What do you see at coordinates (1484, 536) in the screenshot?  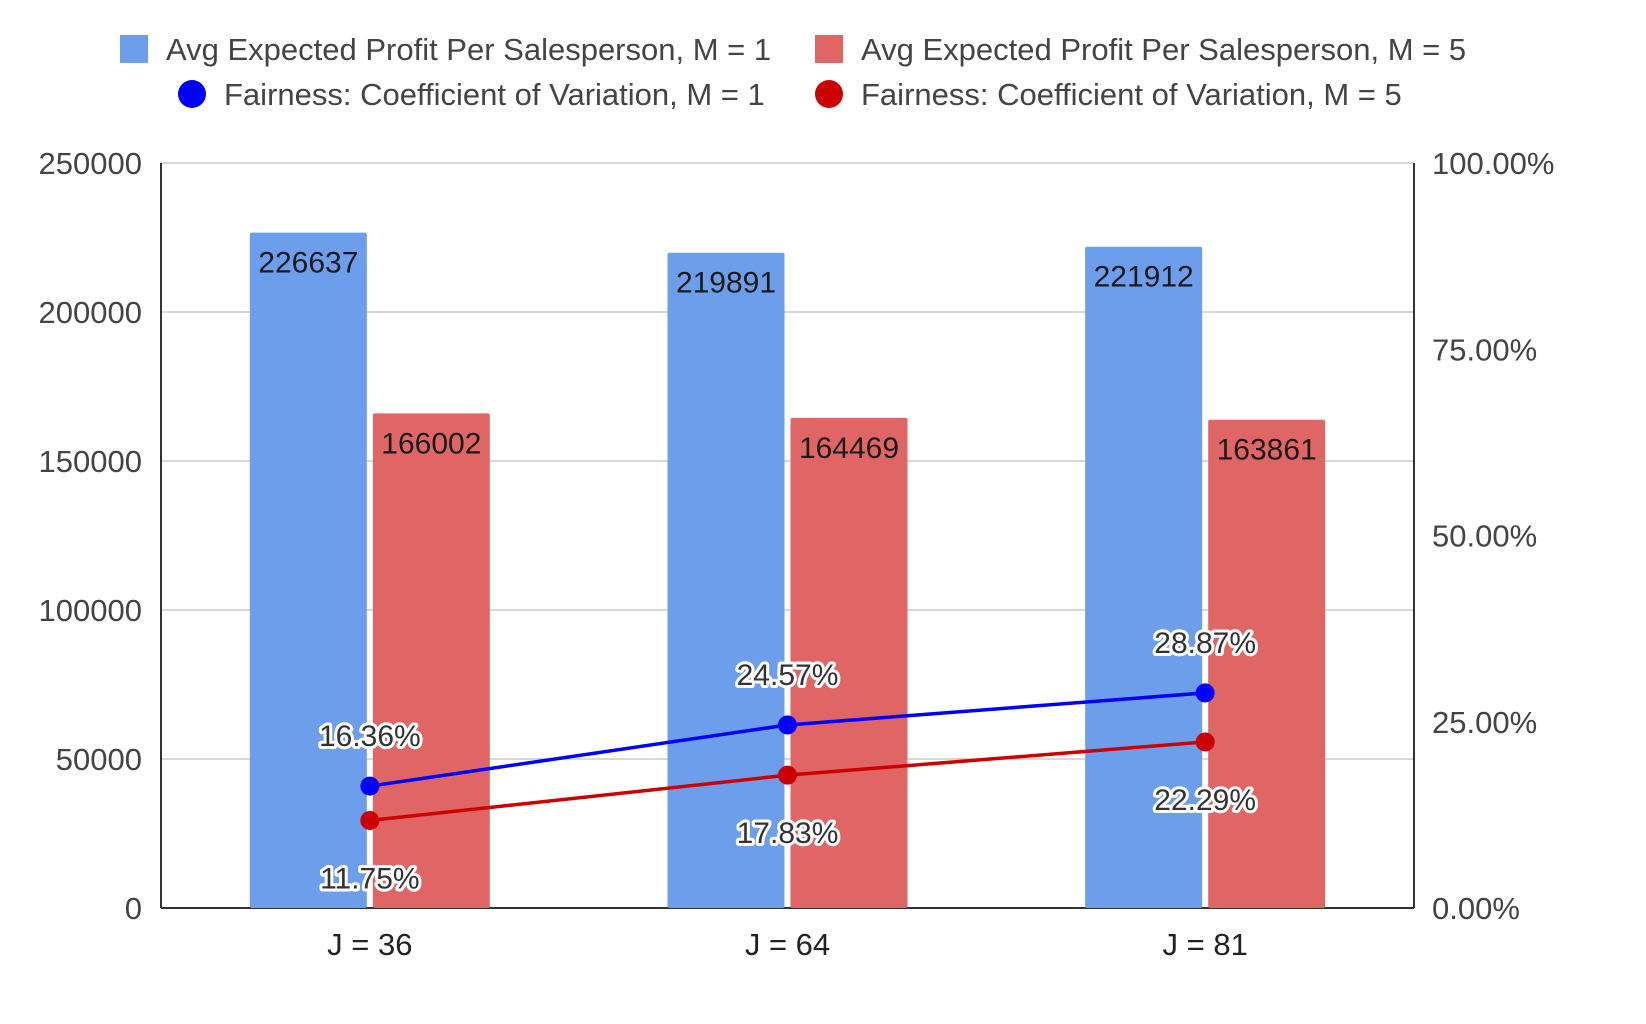 I see `right-tick-label: 50.00%` at bounding box center [1484, 536].